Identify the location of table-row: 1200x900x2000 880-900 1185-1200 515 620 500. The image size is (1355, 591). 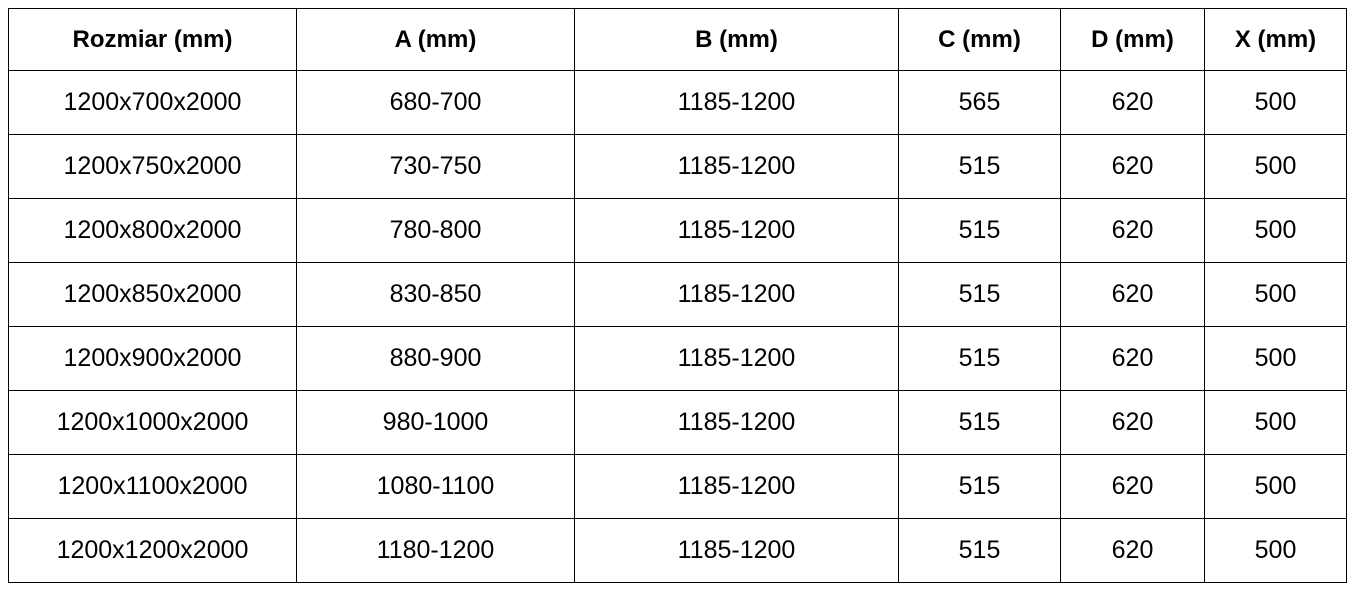
(677, 358).